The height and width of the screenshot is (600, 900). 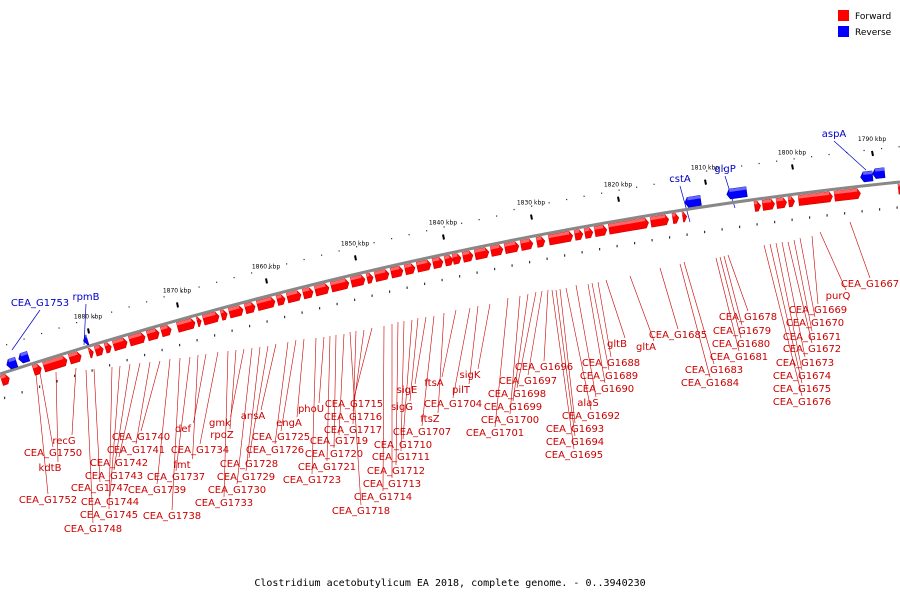 I want to click on gene-label-forward: CEA_G1742, so click(x=119, y=463).